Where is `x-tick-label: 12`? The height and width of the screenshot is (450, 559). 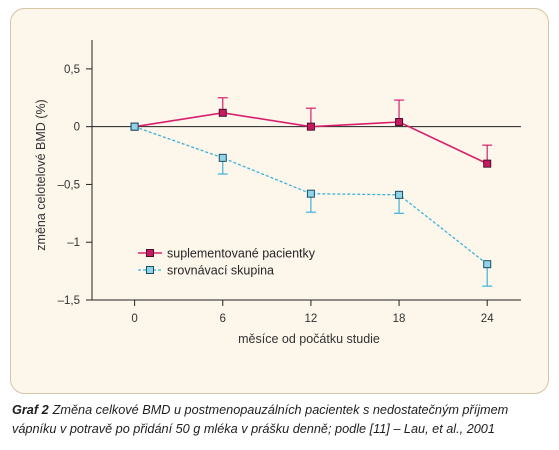 x-tick-label: 12 is located at coordinates (311, 319).